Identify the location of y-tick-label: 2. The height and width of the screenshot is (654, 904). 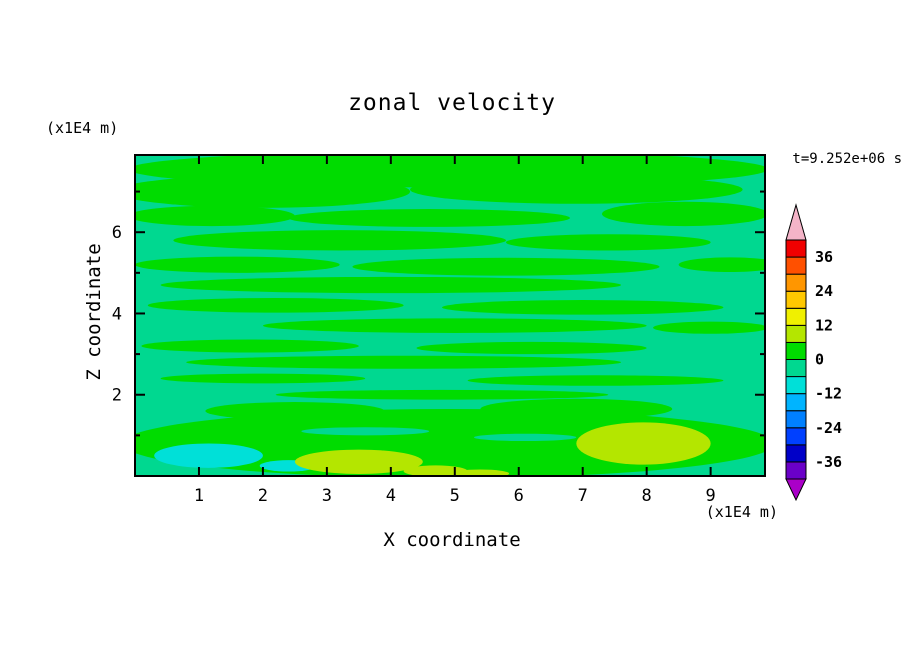
(117, 396).